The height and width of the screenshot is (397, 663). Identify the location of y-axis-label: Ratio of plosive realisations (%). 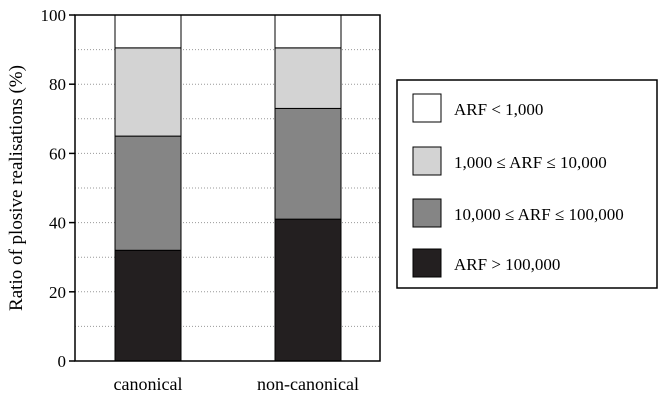
(16, 188).